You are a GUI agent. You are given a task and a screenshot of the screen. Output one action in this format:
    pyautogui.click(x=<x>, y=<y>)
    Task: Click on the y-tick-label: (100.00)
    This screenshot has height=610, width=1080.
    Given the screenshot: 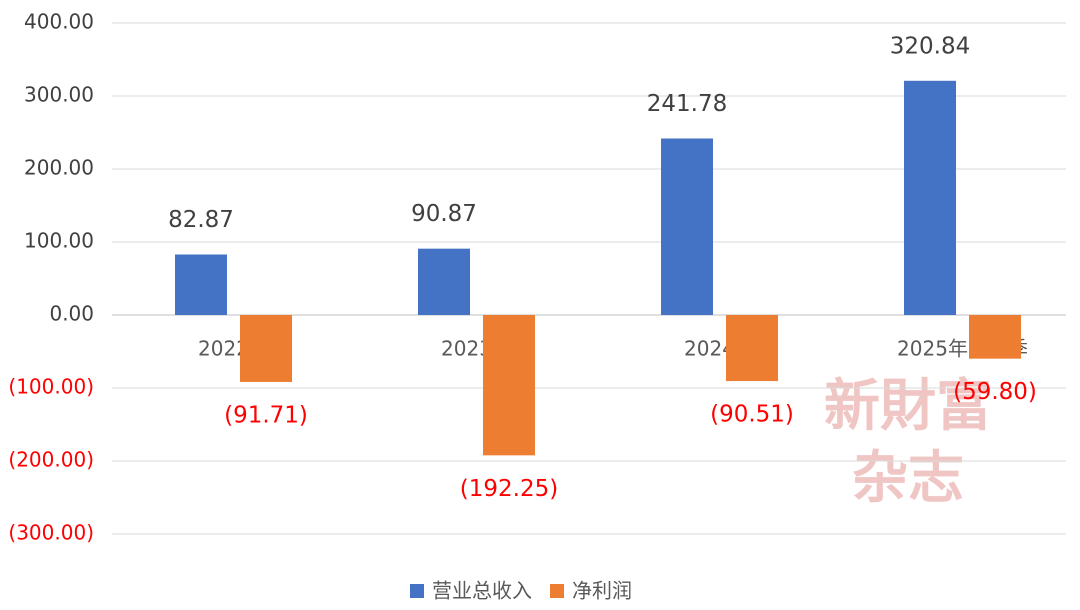 What is the action you would take?
    pyautogui.click(x=51, y=387)
    